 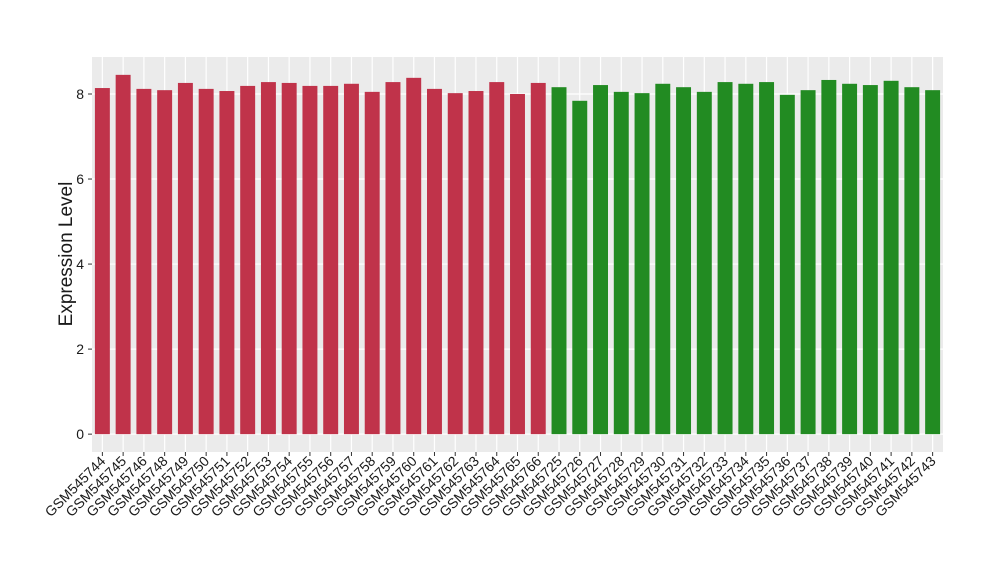 What do you see at coordinates (80, 94) in the screenshot?
I see `y-tick-label: 8` at bounding box center [80, 94].